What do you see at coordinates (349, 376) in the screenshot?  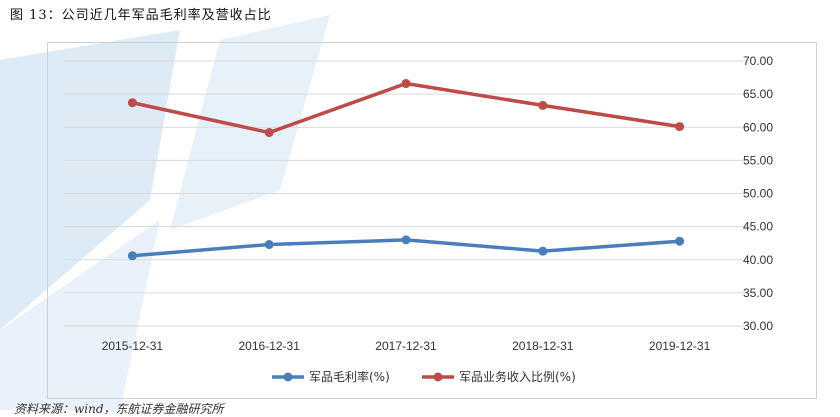 I see `legend-label-1: 军品毛利率(%)` at bounding box center [349, 376].